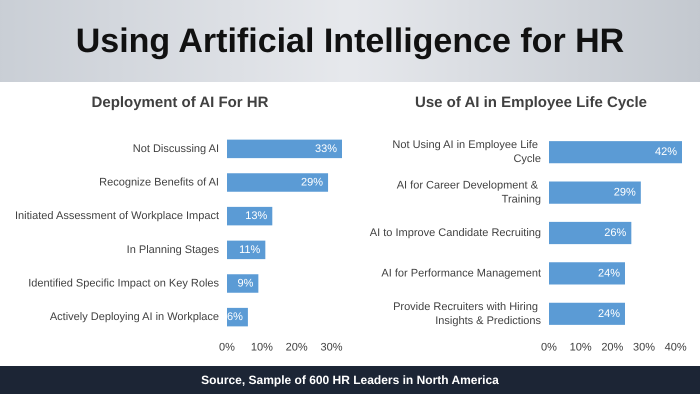  Describe the element at coordinates (467, 313) in the screenshot. I see `y-tick-label: Provide Recruiters with Hiring Insights & Predictions` at that location.